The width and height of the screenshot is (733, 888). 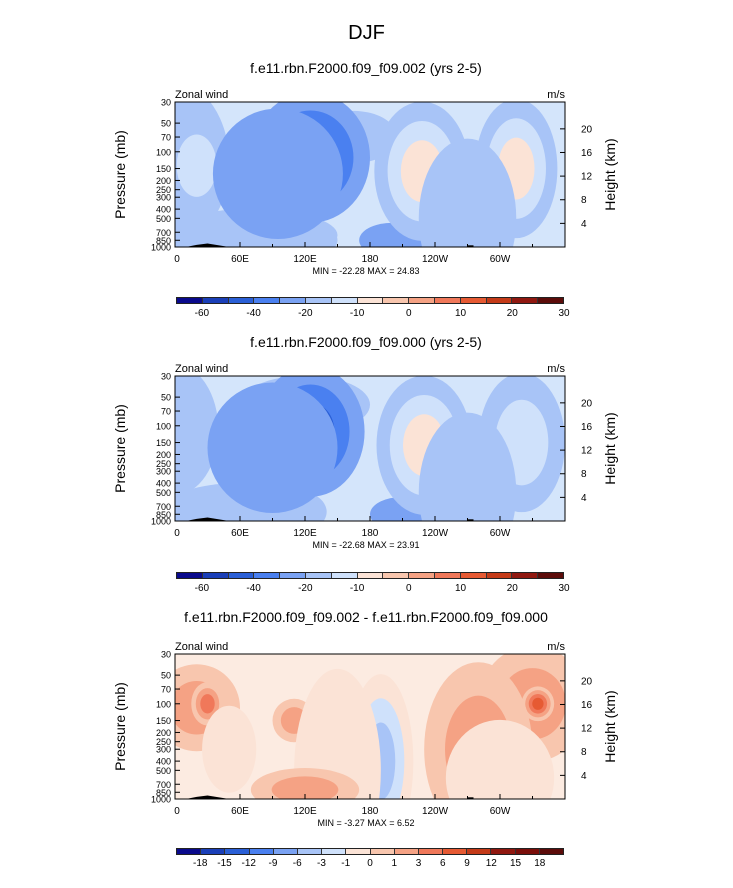 What do you see at coordinates (515, 863) in the screenshot?
I see `colorbar-tick-label: 15` at bounding box center [515, 863].